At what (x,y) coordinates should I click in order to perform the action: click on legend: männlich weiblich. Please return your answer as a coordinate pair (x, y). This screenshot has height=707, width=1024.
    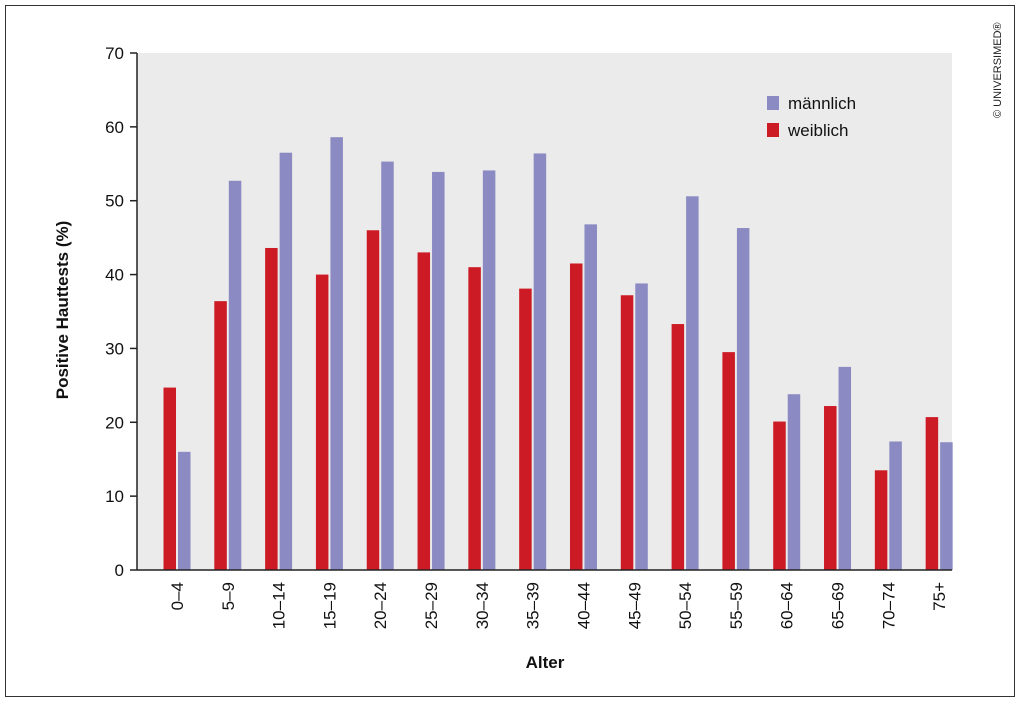
    Looking at the image, I should click on (811, 117).